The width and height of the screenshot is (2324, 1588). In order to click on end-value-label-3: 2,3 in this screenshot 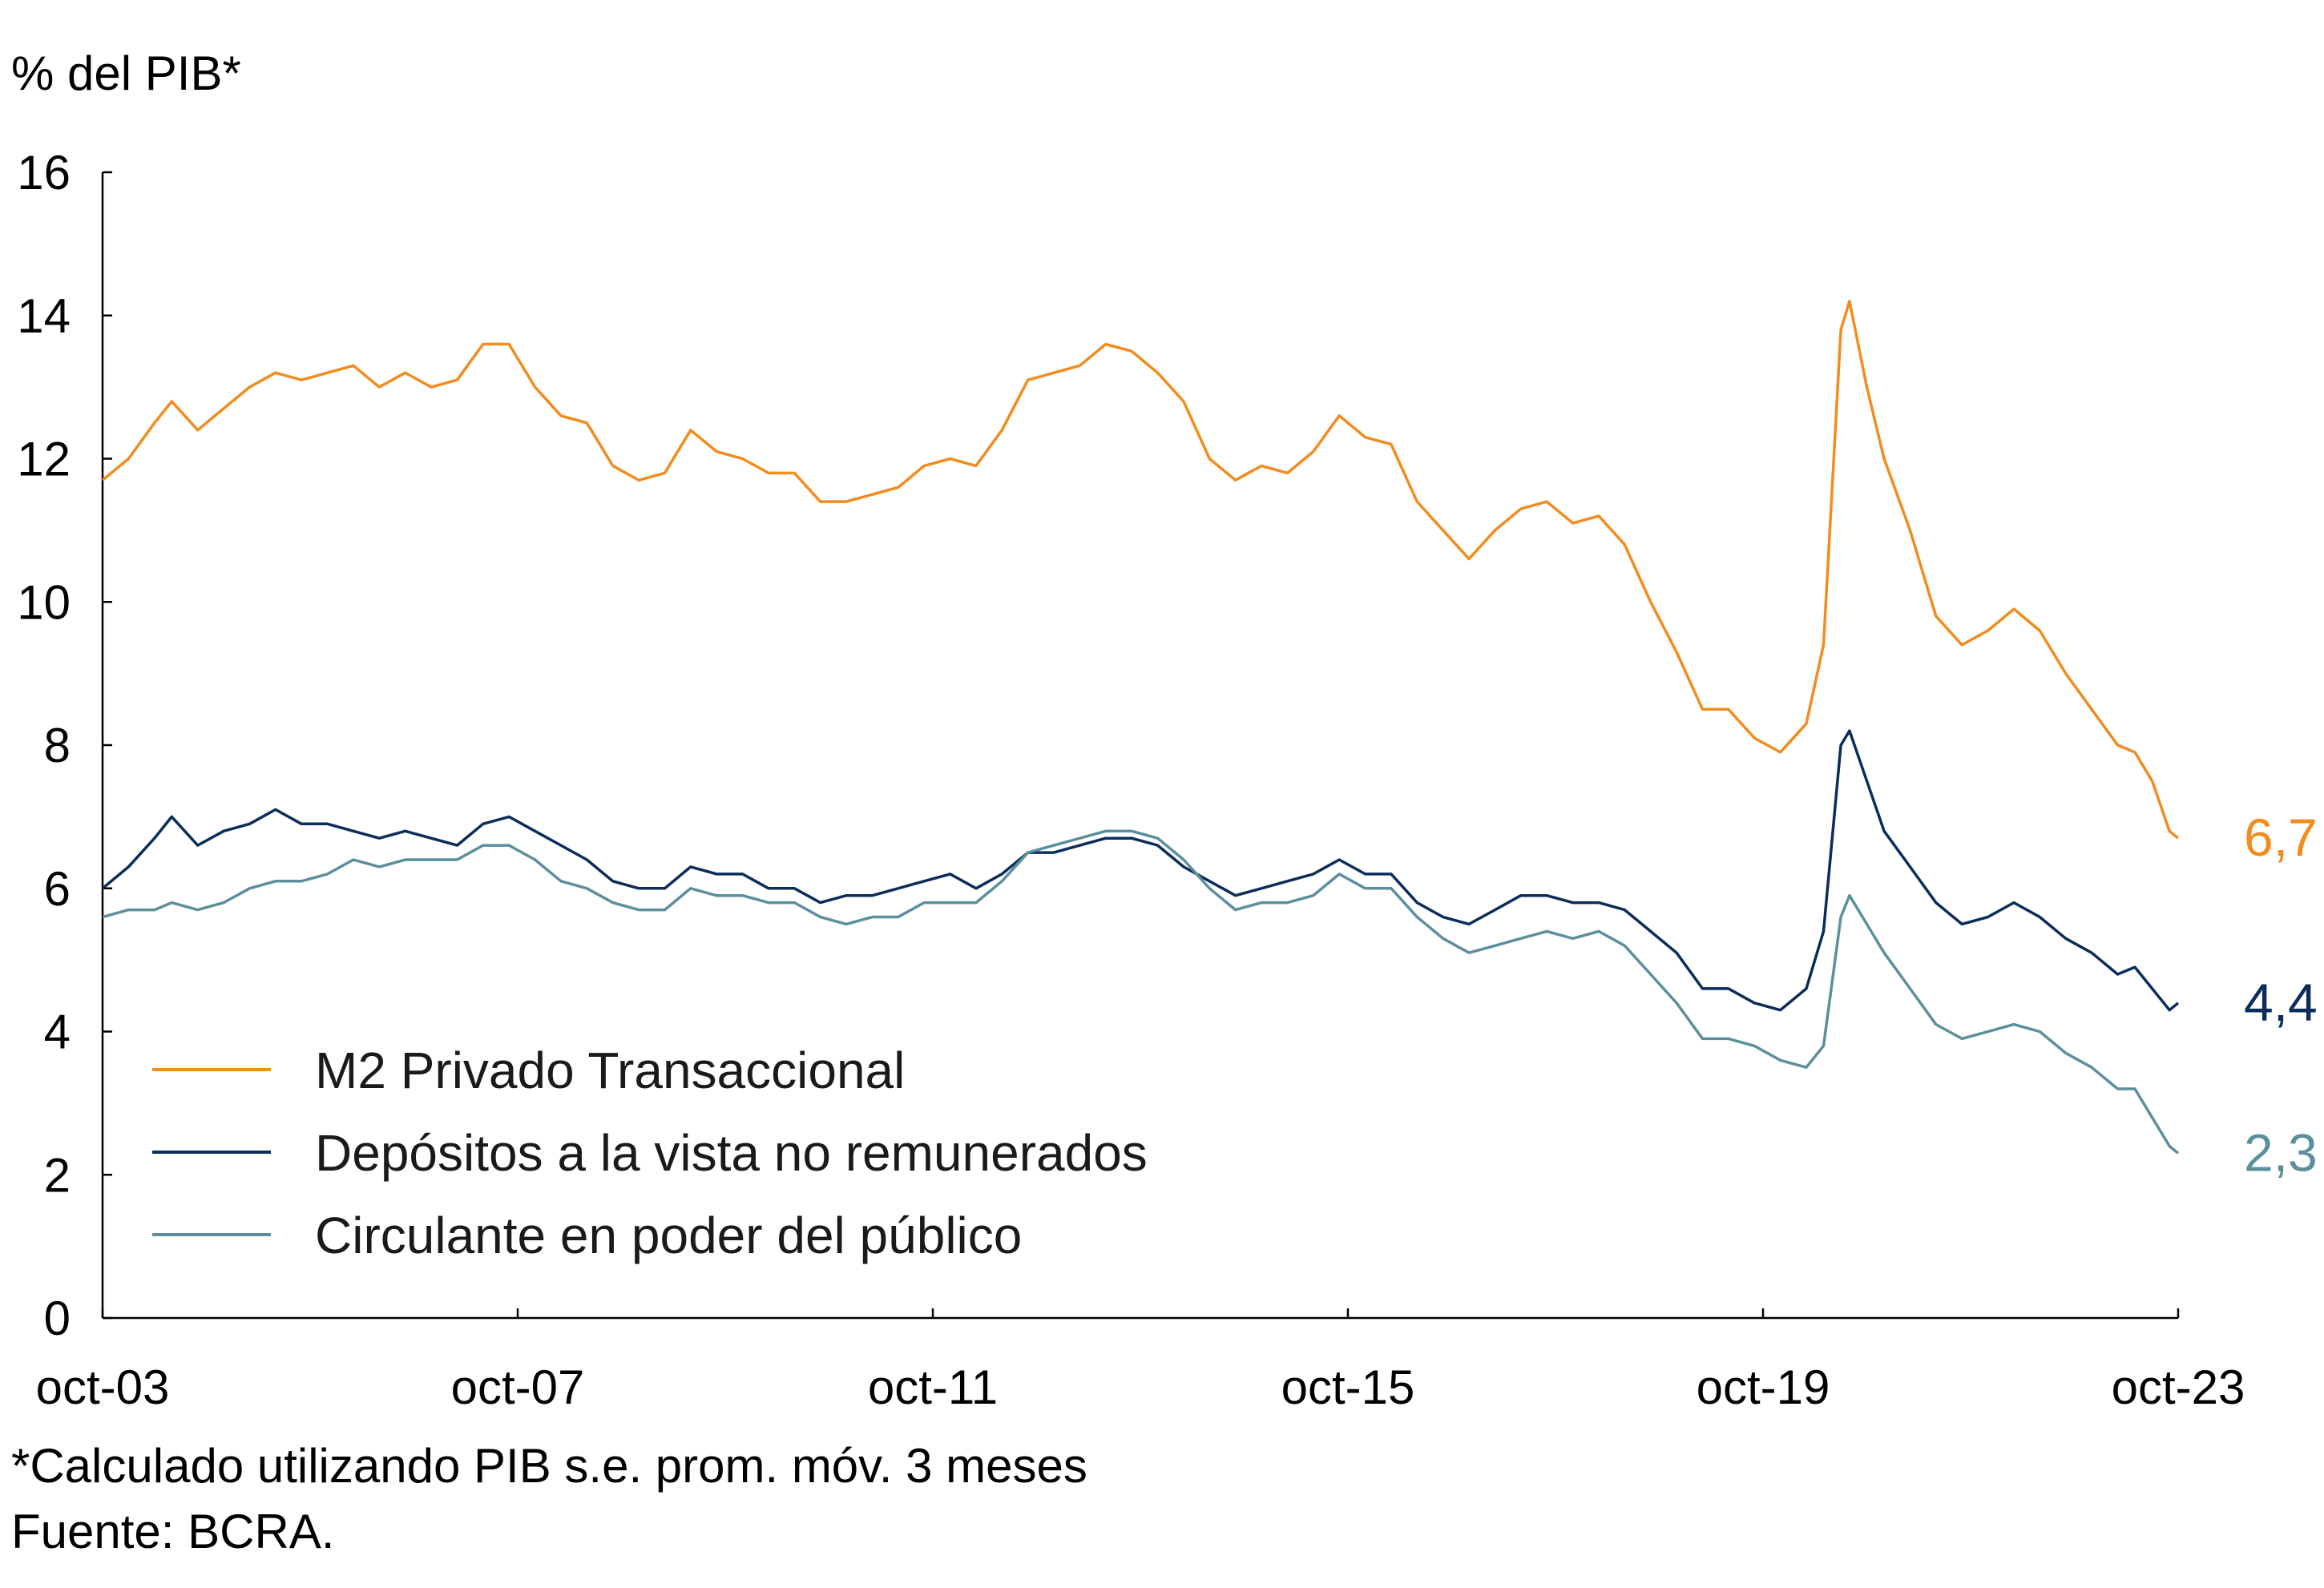, I will do `click(2281, 1152)`.